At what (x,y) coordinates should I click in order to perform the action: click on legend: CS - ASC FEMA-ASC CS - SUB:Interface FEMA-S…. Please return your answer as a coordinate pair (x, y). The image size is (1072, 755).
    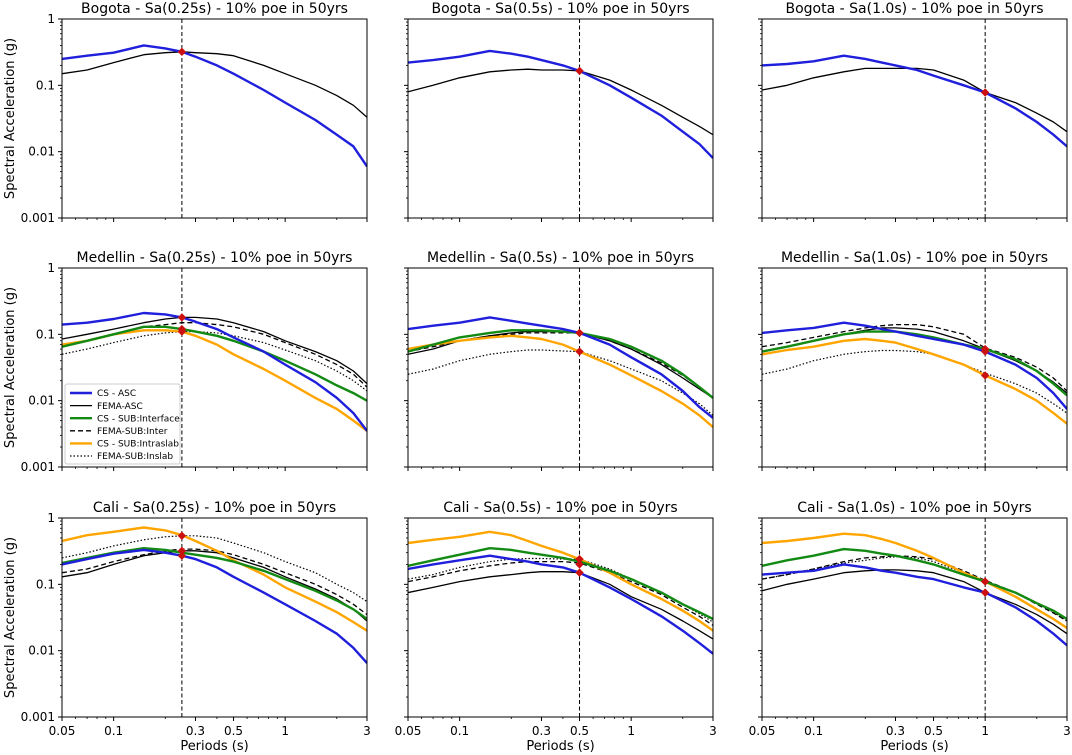
    Looking at the image, I should click on (122, 424).